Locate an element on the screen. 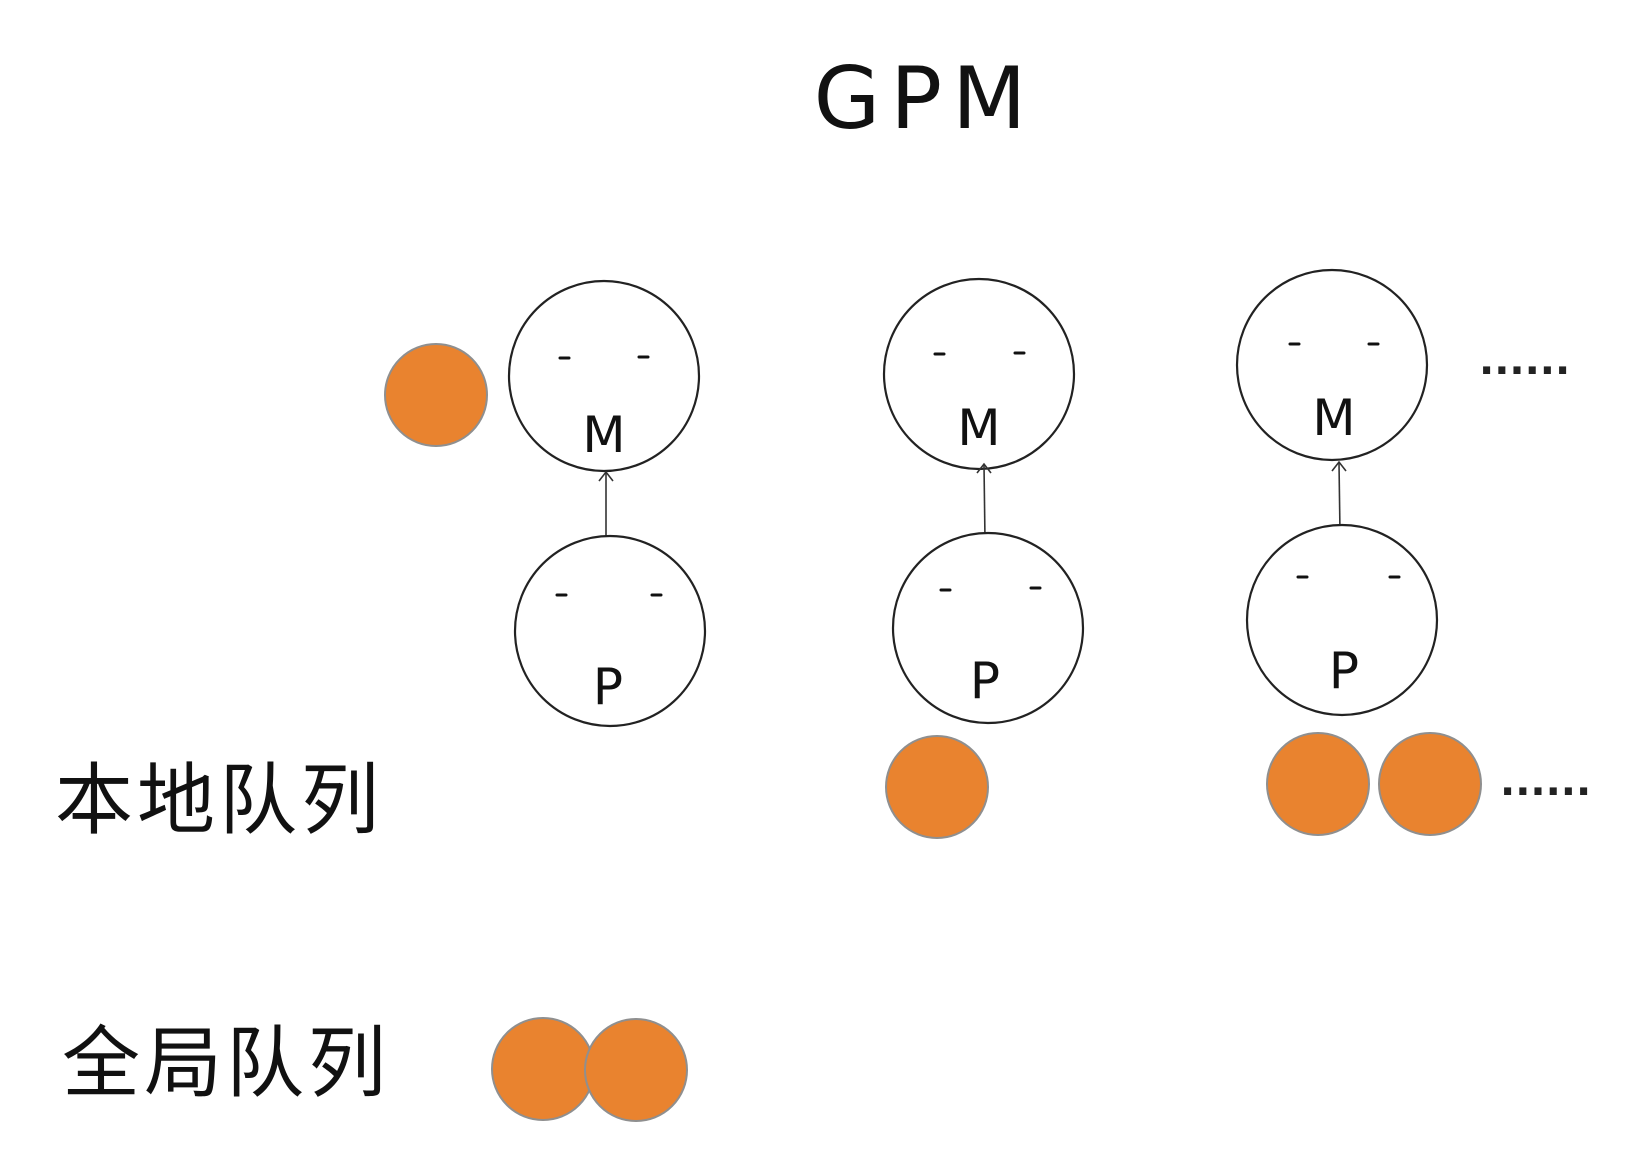  processor-node-3: P is located at coordinates (1342, 620).